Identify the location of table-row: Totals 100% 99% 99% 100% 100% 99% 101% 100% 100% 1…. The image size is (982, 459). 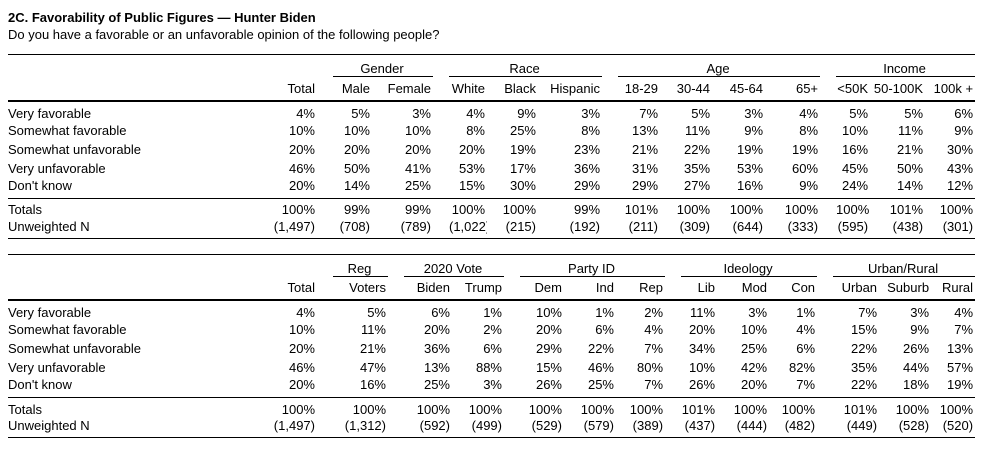
(492, 207).